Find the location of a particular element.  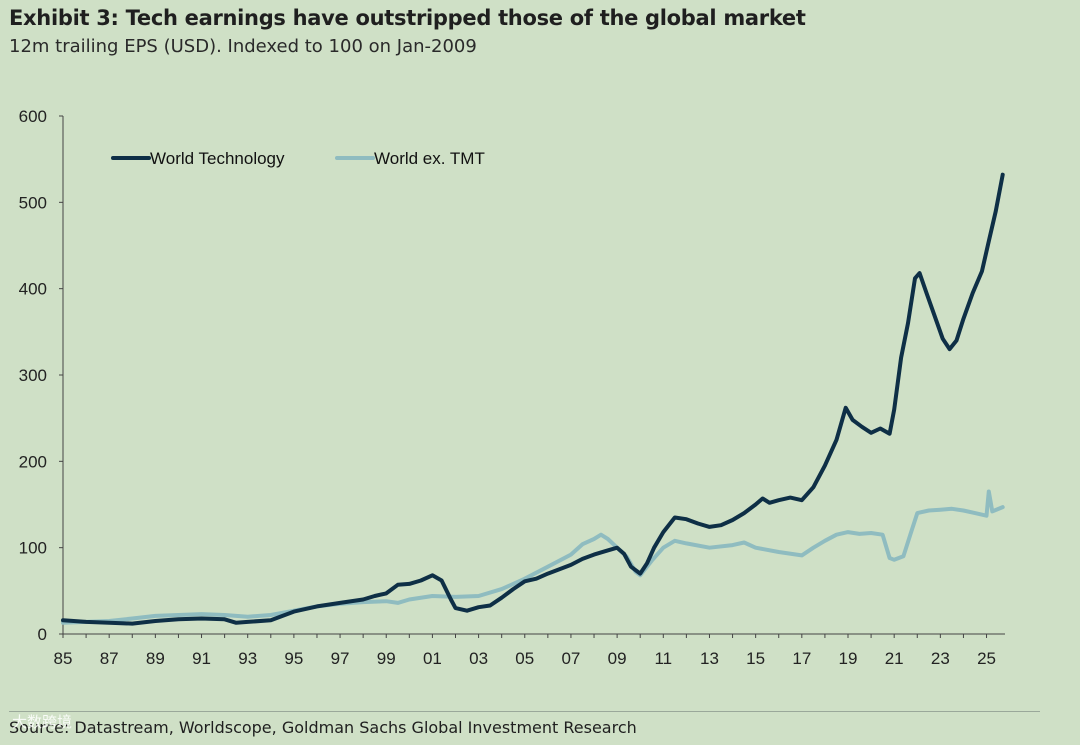

x-tick-label: 01 is located at coordinates (432, 658).